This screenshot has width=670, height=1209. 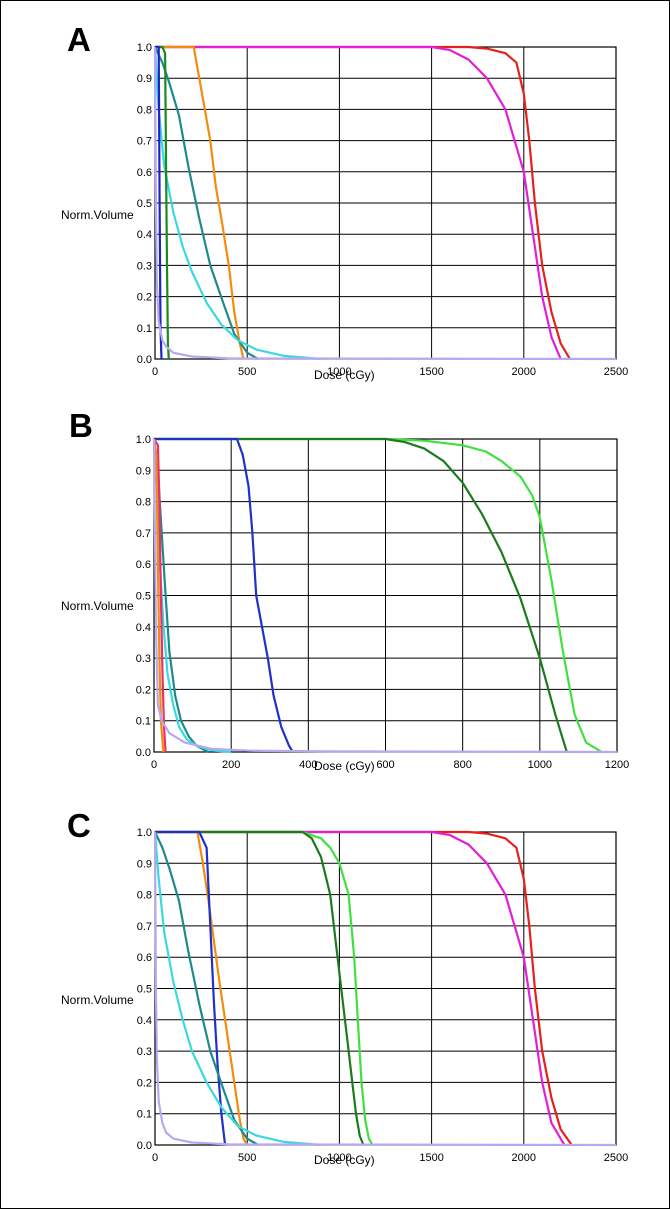 I want to click on x-tick-label: 200, so click(x=231, y=765).